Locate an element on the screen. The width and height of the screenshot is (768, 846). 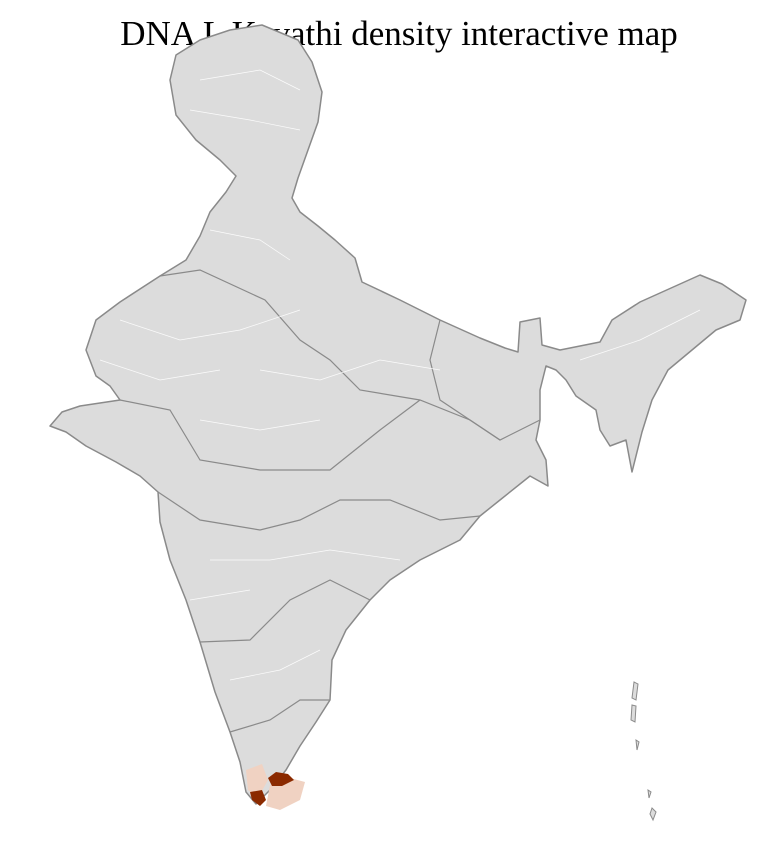
density-districts is located at coordinates (275, 787).